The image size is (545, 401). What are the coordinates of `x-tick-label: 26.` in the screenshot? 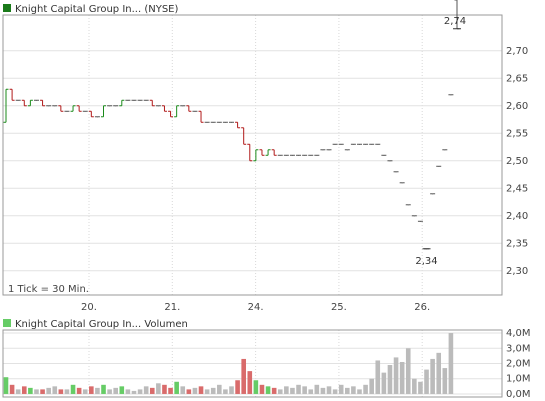 It's located at (422, 307).